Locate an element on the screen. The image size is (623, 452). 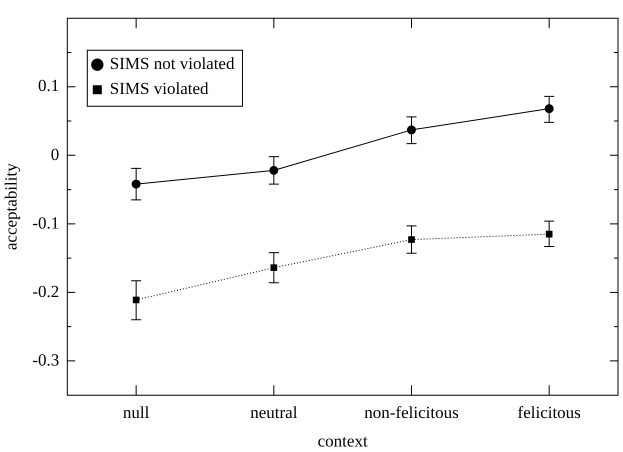
y-tick-label: -0.3 is located at coordinates (46, 360).